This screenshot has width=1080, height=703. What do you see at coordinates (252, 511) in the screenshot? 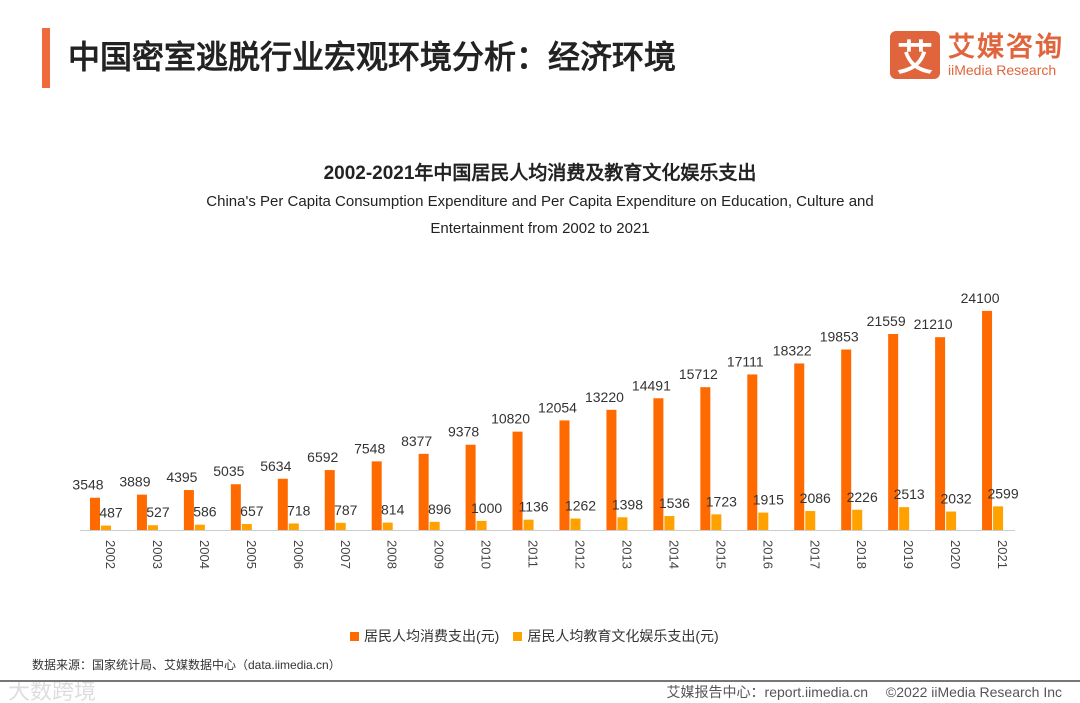
I see `data-label: 657` at bounding box center [252, 511].